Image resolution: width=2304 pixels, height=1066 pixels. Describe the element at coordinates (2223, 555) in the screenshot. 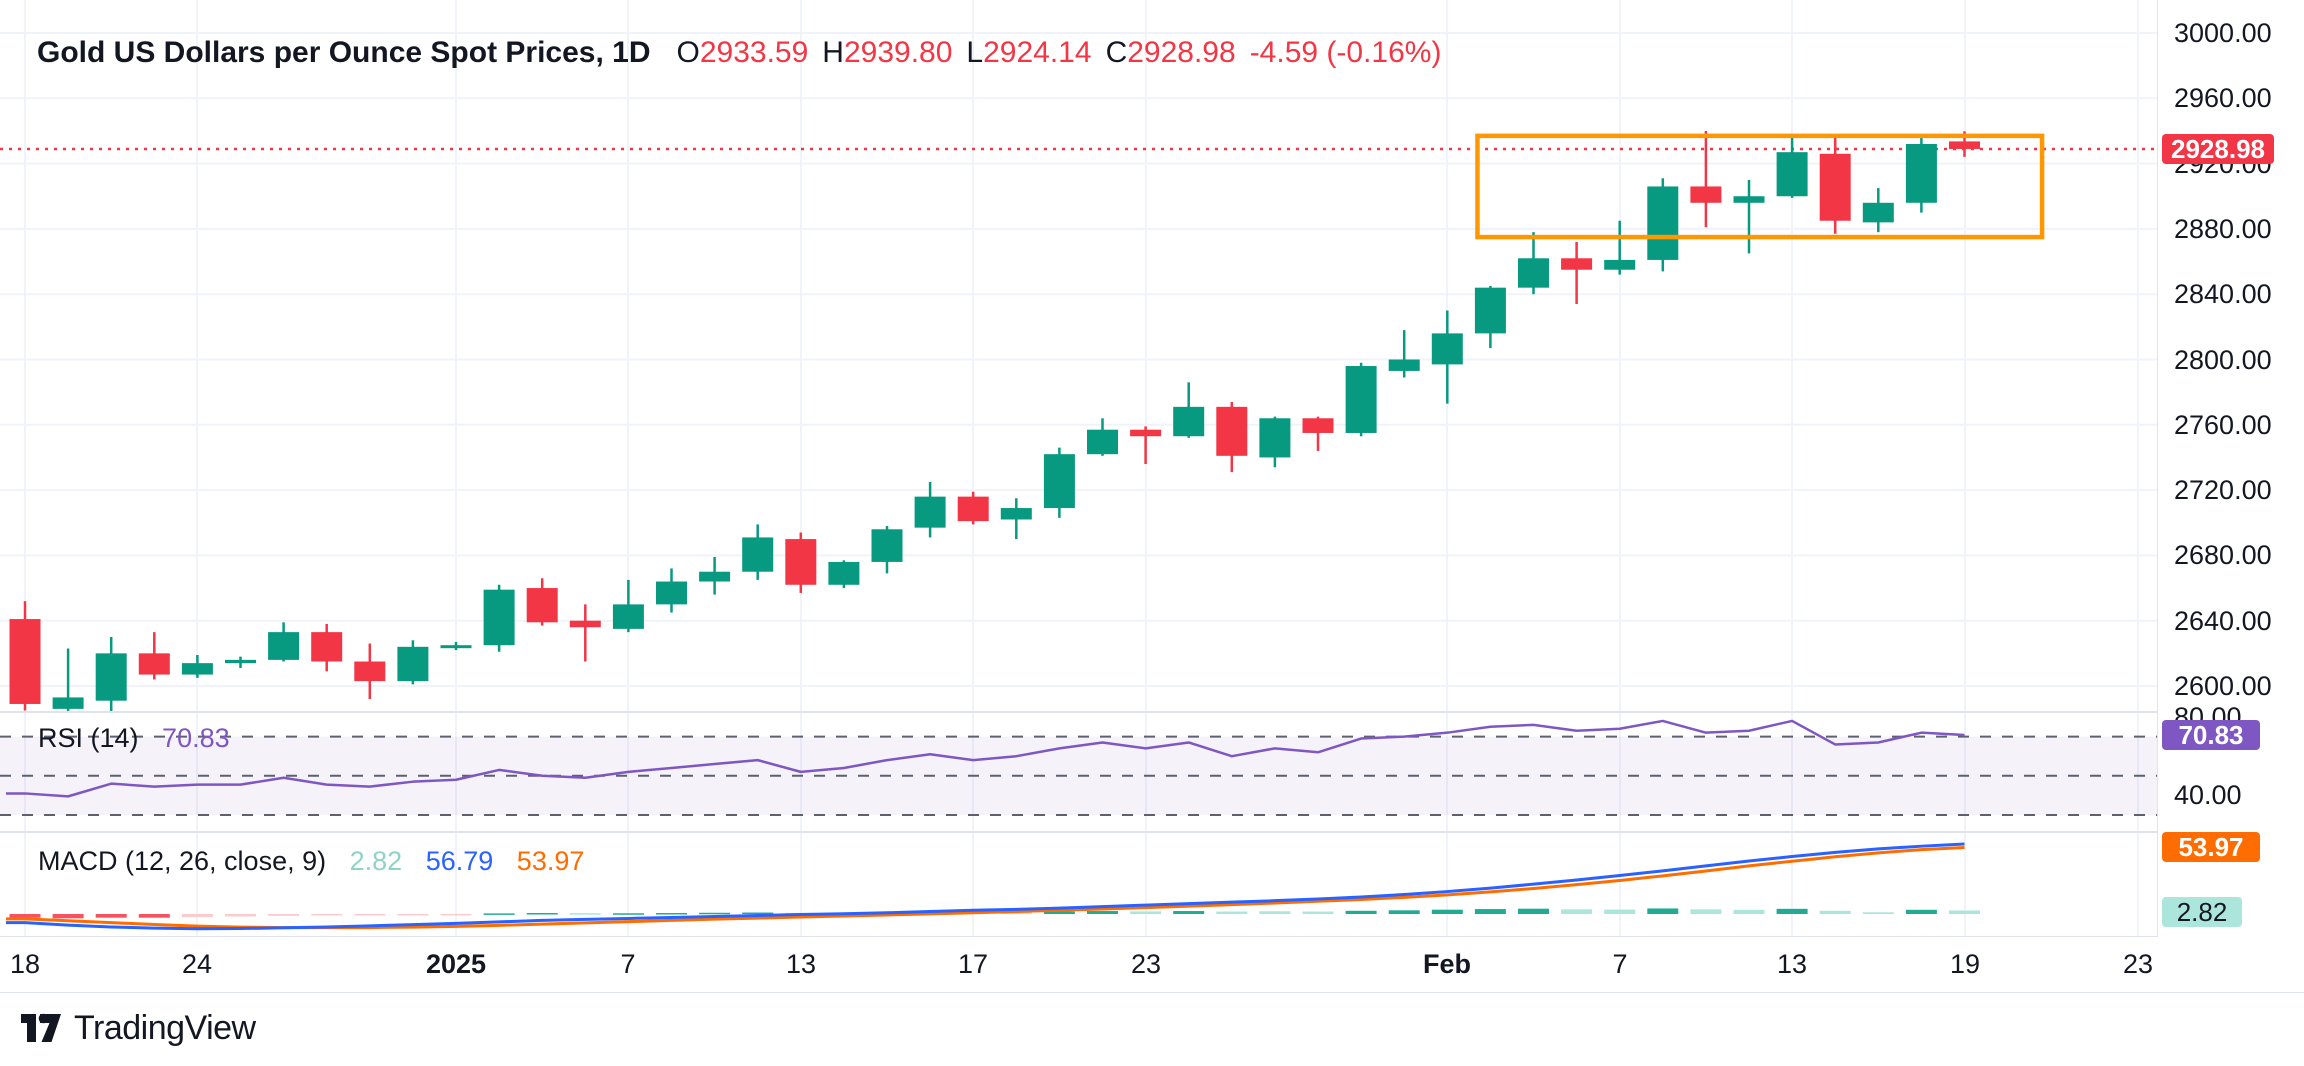

I see `price-axis-label: 2680.00` at that location.